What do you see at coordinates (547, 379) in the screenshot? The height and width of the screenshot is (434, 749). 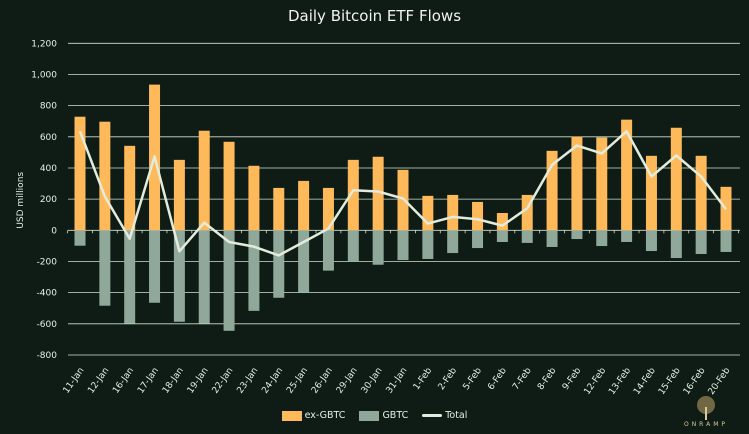 I see `x-tick-label: 8-Feb` at bounding box center [547, 379].